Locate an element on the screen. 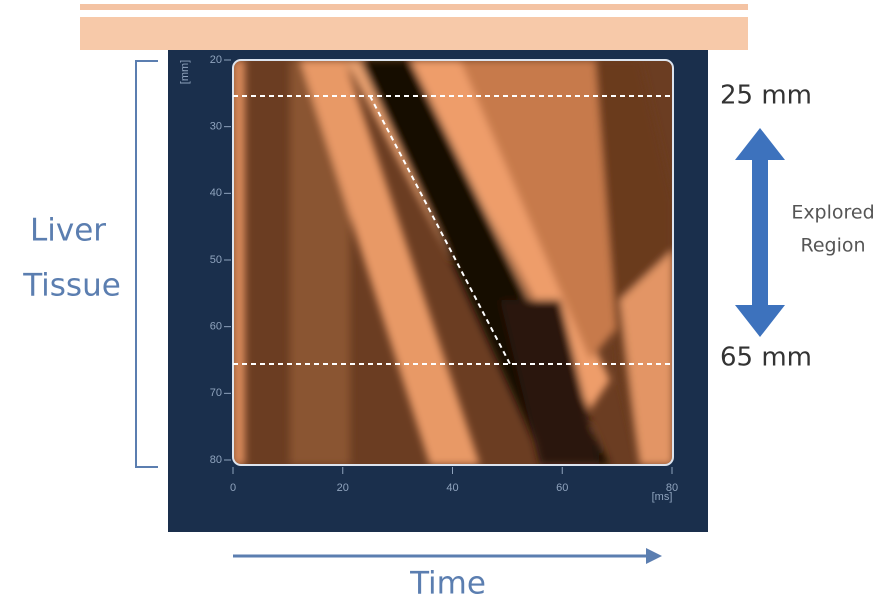 The height and width of the screenshot is (607, 889). depth-label: 25 mm is located at coordinates (766, 96).